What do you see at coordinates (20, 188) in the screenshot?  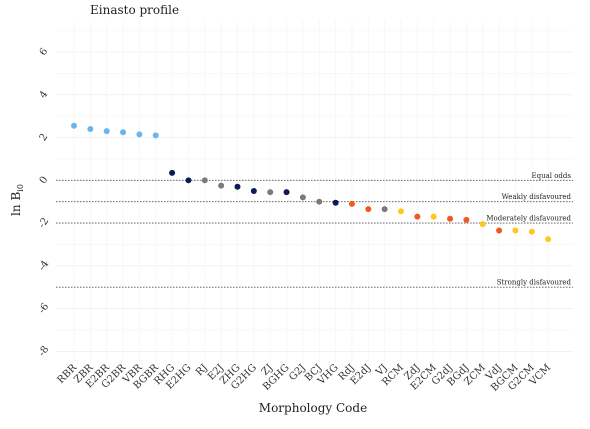 I see `y-axis-title-sub: i0` at bounding box center [20, 188].